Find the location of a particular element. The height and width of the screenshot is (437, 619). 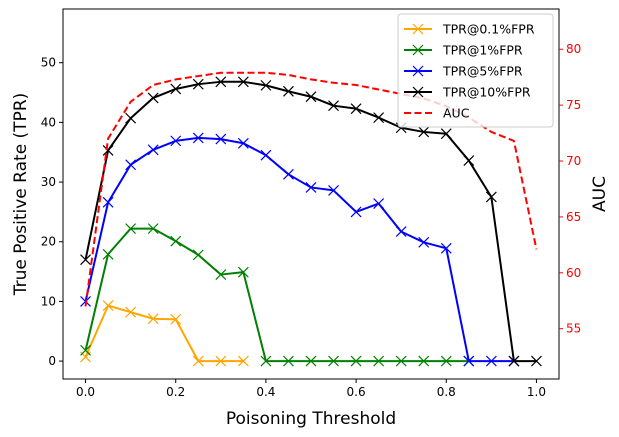

y-axis-label: True Positive Rate (TPR) is located at coordinates (21, 195).